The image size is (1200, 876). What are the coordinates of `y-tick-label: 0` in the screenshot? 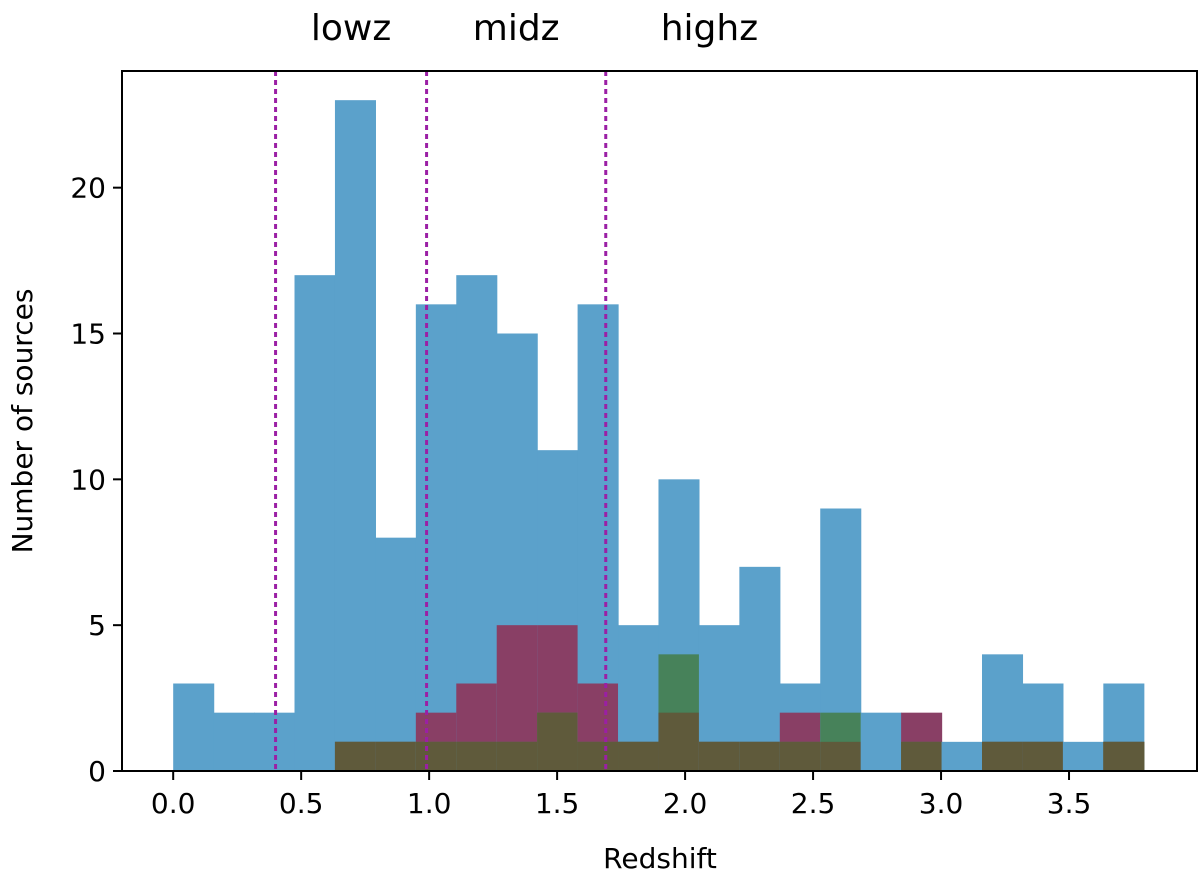 It's located at (97, 771).